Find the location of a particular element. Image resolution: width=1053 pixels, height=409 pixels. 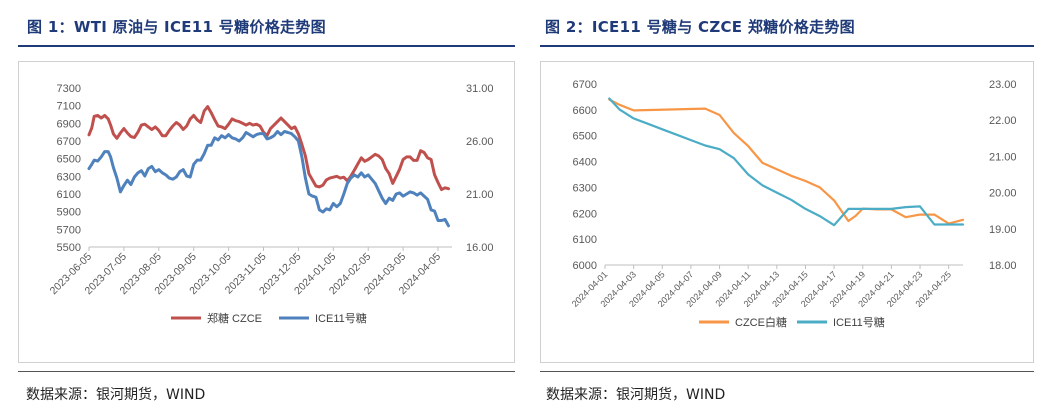

legend-label: CZCE白糖 is located at coordinates (761, 322).